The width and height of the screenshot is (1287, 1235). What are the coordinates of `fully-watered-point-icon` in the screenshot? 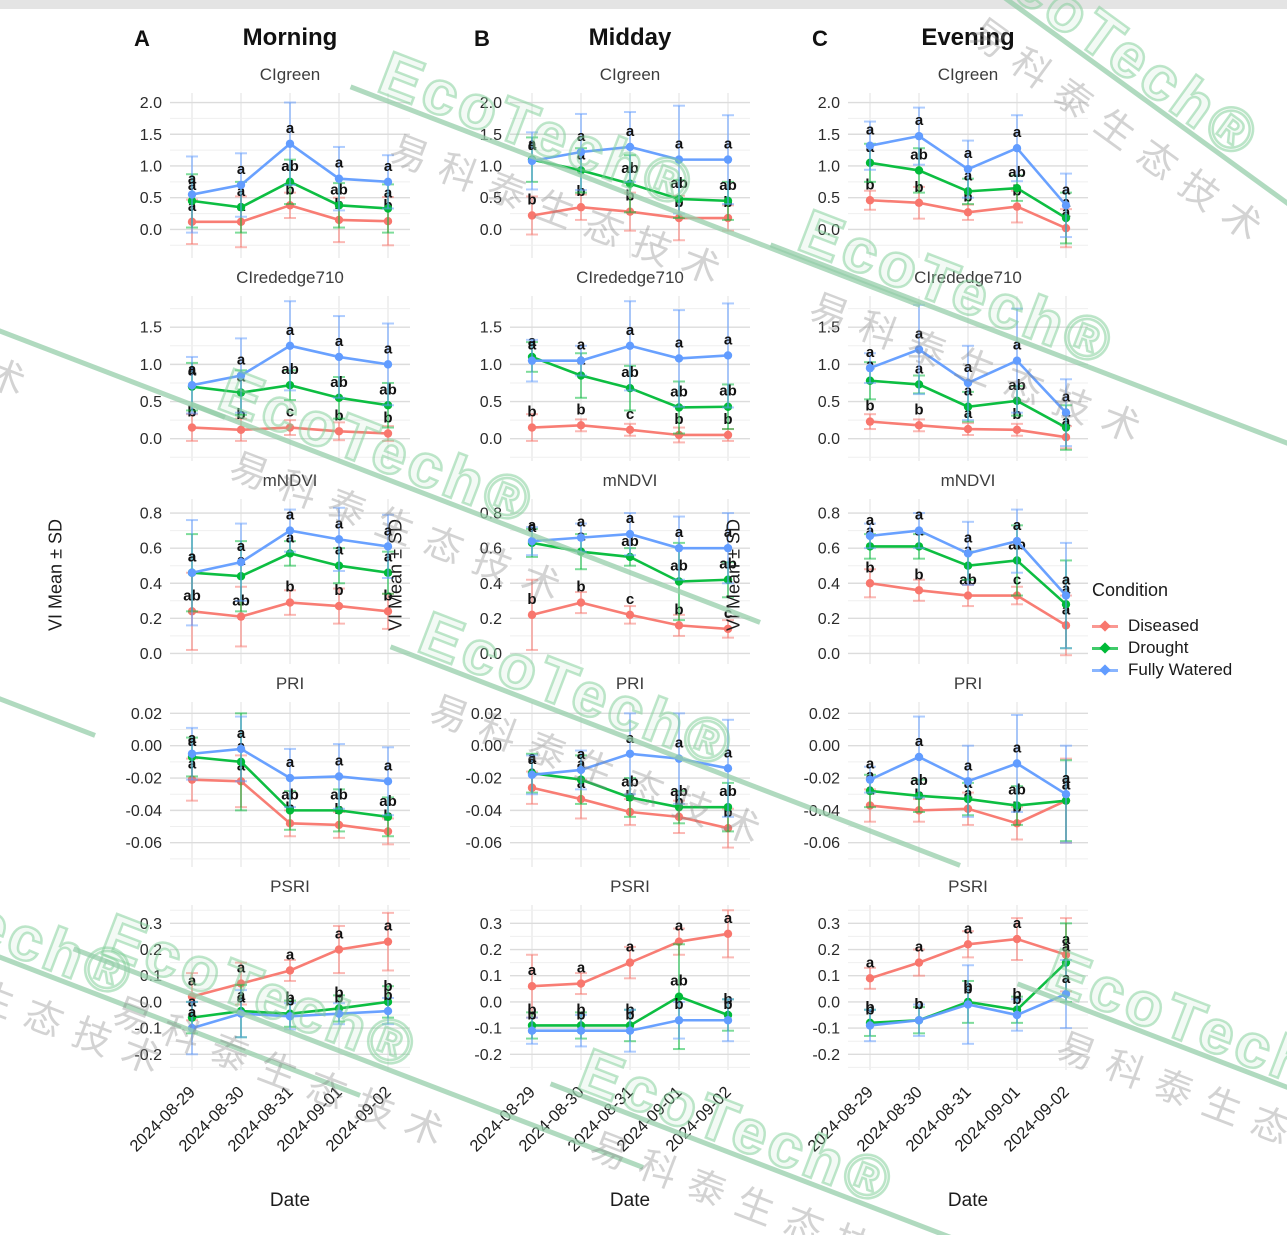 It's located at (1105, 670).